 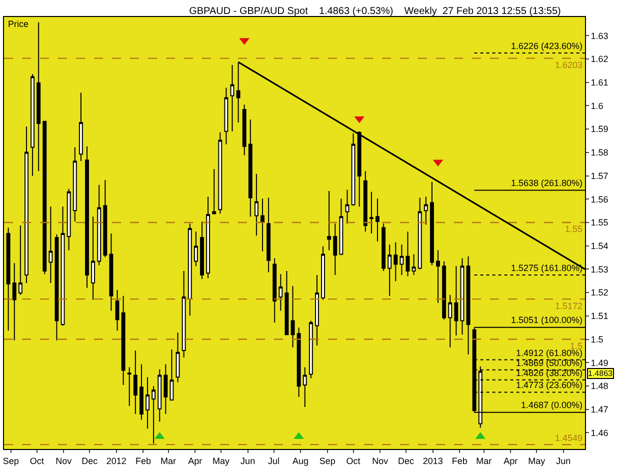 I want to click on ref-line-label: 1.5051 (100.00%), so click(x=547, y=320).